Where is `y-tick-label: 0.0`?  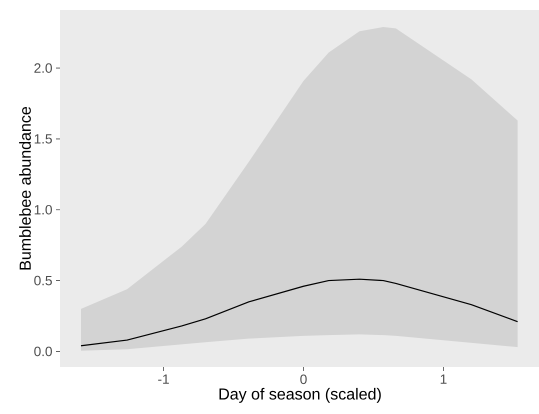
y-tick-label: 0.0 is located at coordinates (43, 351).